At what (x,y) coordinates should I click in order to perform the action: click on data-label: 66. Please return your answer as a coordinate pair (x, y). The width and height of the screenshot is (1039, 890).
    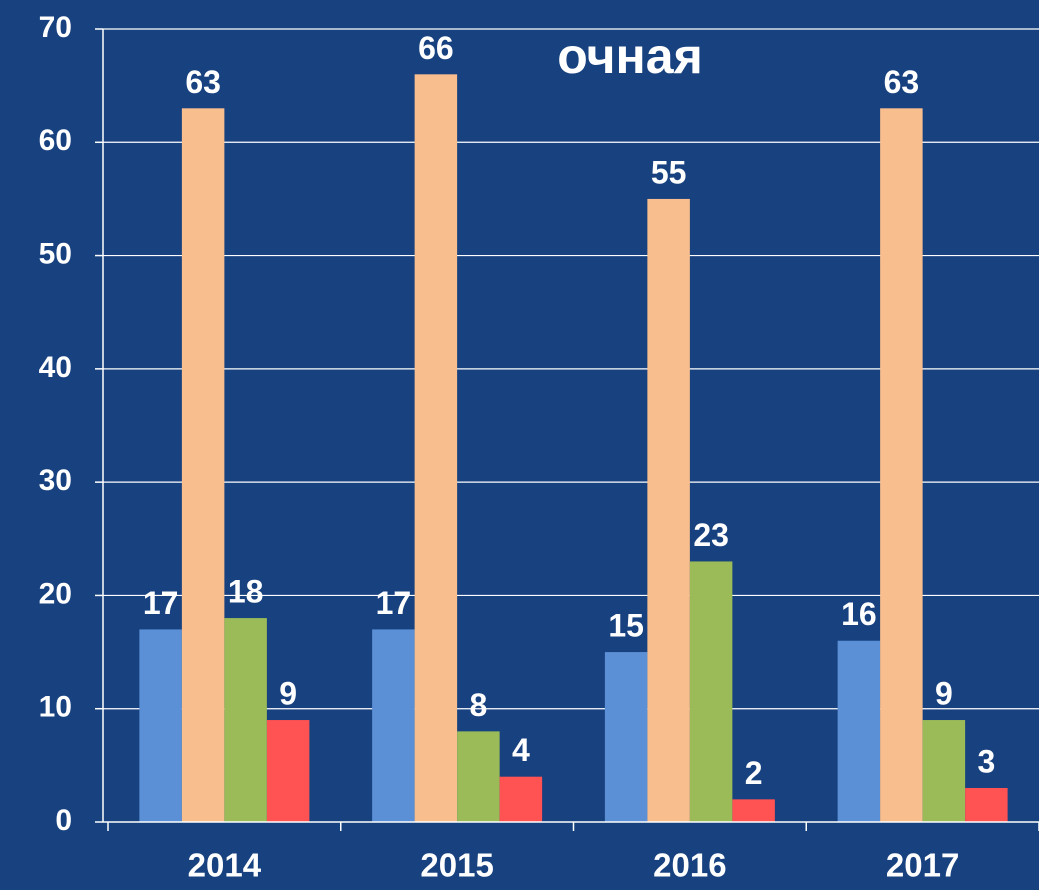
    Looking at the image, I should click on (436, 48).